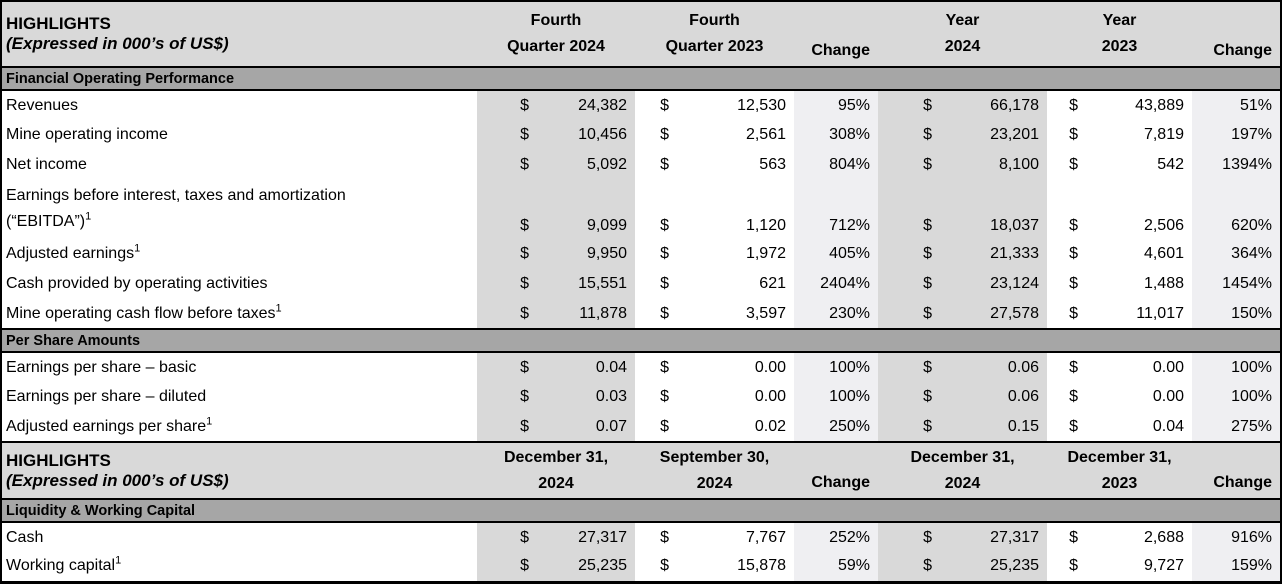  Describe the element at coordinates (996, 105) in the screenshot. I see `value-cell: 66,178` at that location.